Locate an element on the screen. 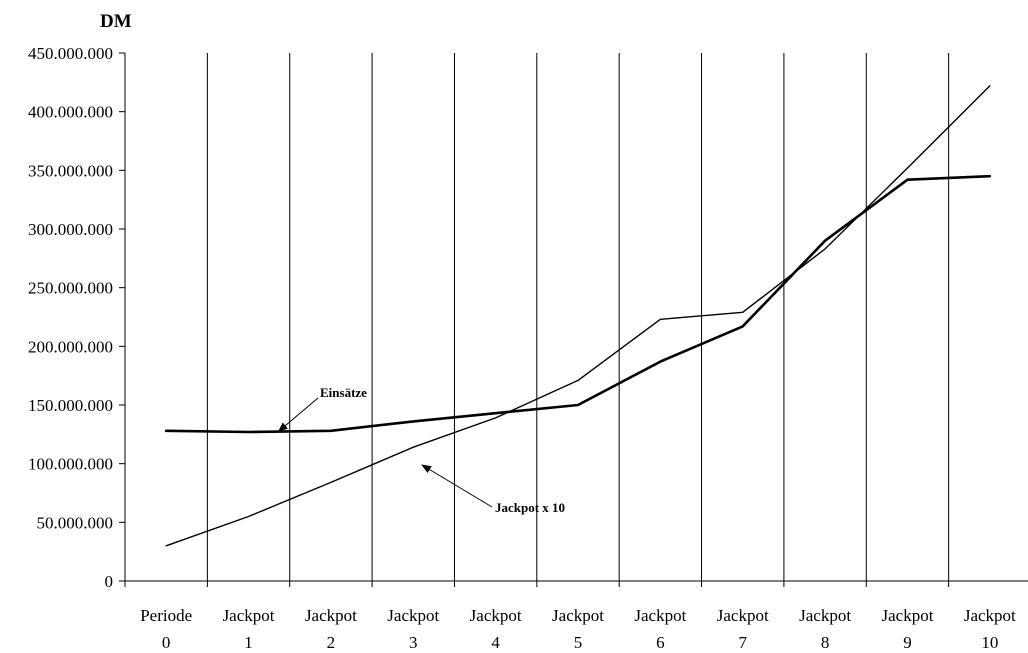 This screenshot has height=653, width=1028. y-tick-label: 200.000.000 is located at coordinates (70, 346).